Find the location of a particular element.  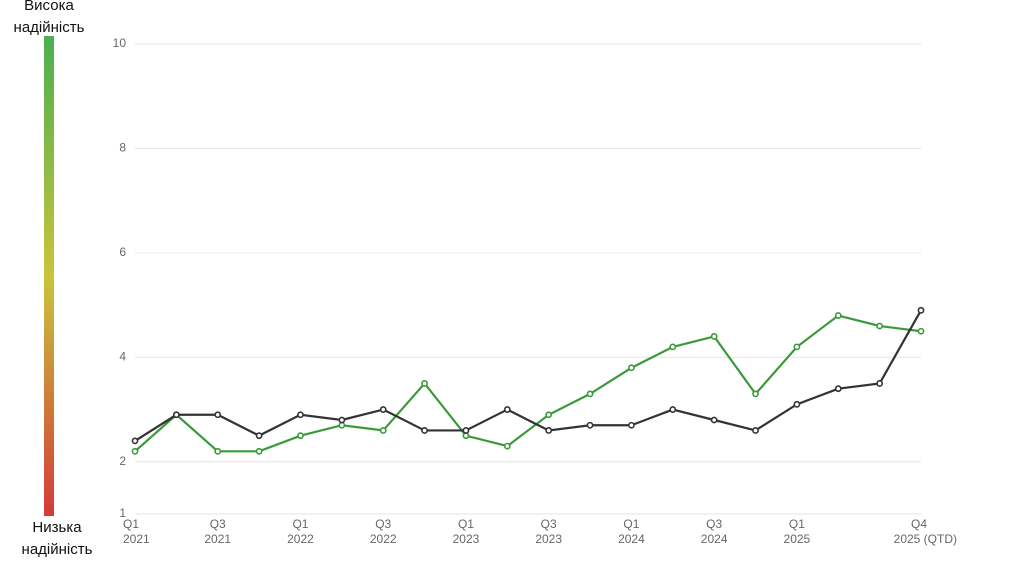

x-tick-label: 2025 is located at coordinates (797, 539).